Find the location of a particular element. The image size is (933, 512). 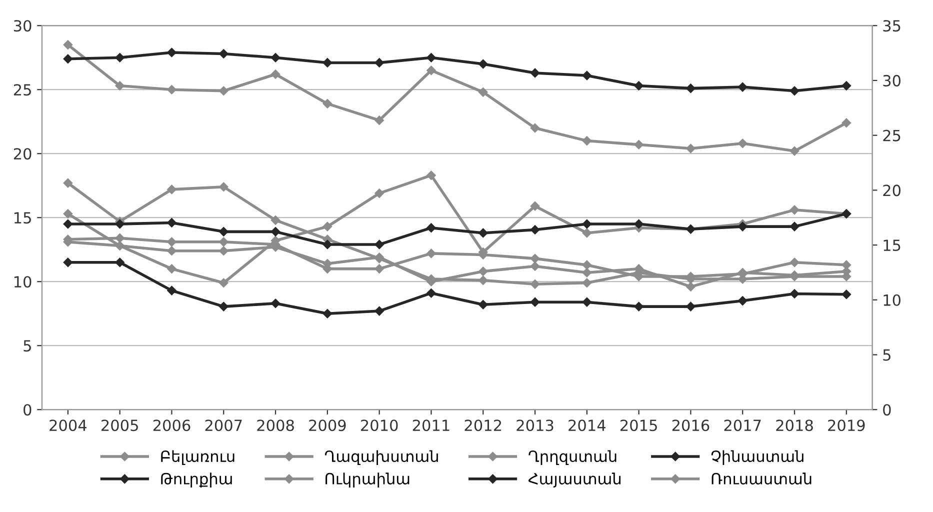

x-tick-label: 2010 is located at coordinates (379, 426).